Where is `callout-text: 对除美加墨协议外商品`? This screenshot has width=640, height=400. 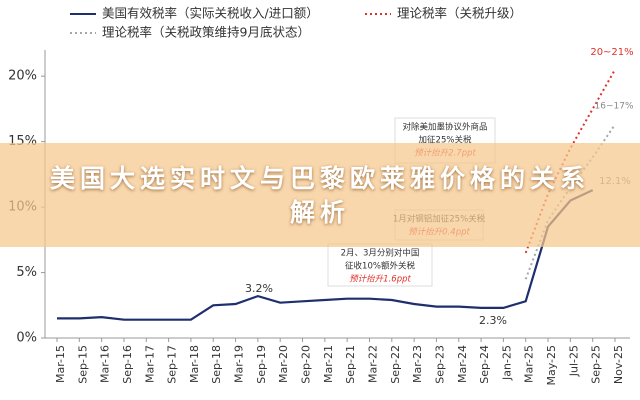 callout-text: 对除美加墨协议外商品 is located at coordinates (444, 127).